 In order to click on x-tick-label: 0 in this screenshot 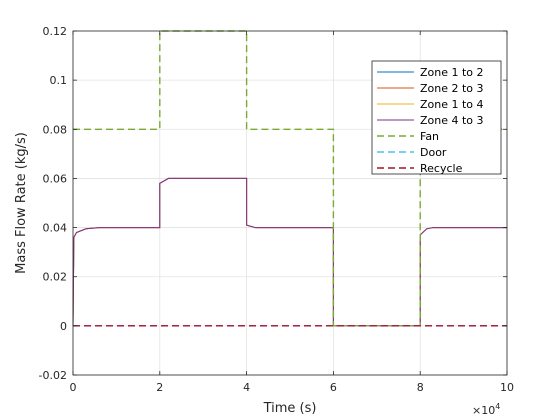, I will do `click(73, 387)`.